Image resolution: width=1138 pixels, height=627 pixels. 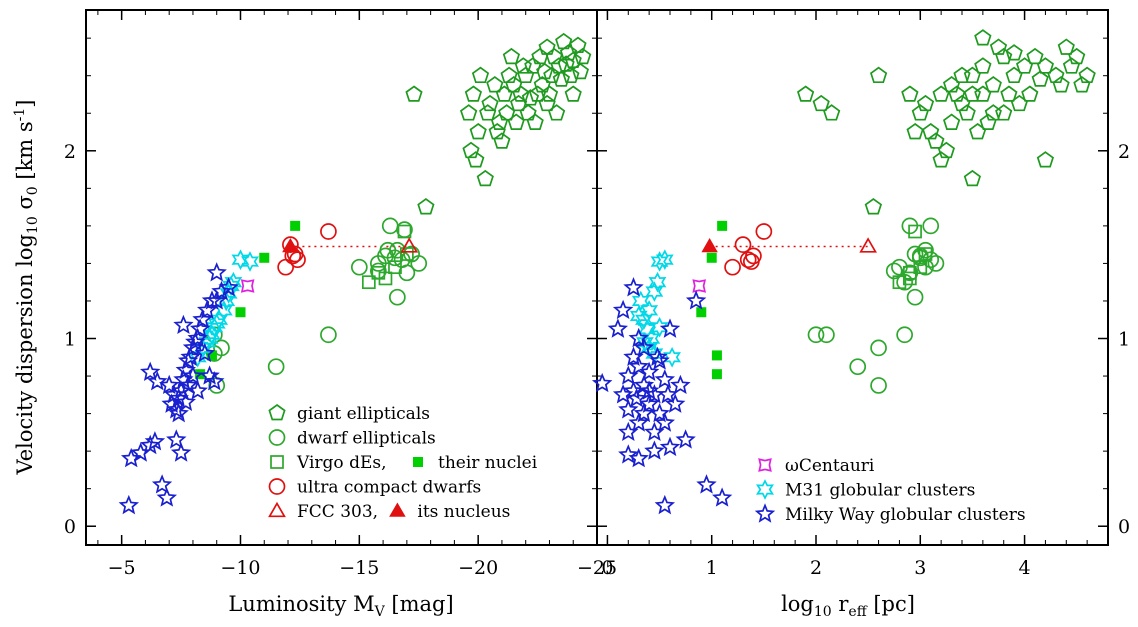 What do you see at coordinates (712, 300) in the screenshot?
I see `series-their-nuclei` at bounding box center [712, 300].